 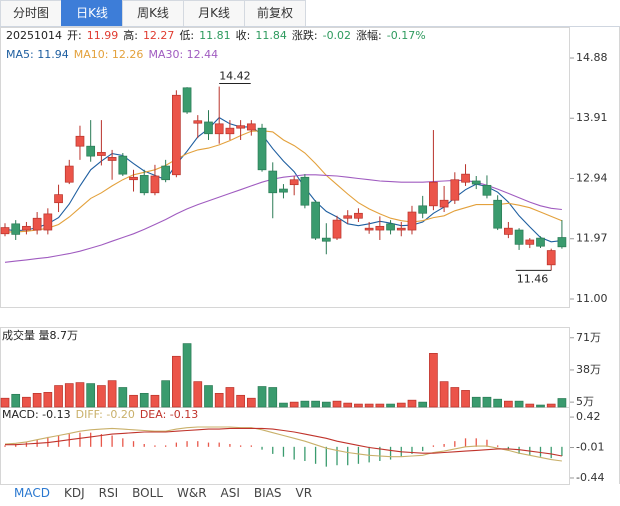 What do you see at coordinates (109, 54) in the screenshot?
I see `legend-text: MA10: 12.26` at bounding box center [109, 54].